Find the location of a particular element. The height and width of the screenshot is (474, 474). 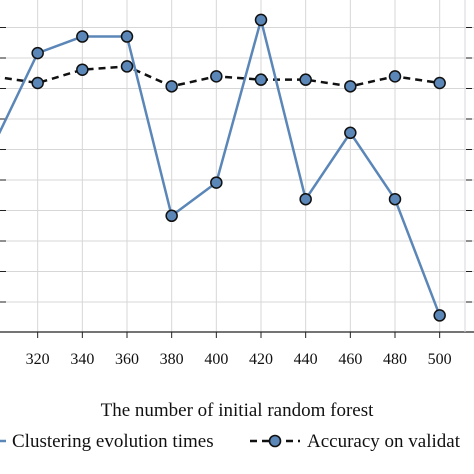

x-tick-label: 460 is located at coordinates (350, 359).